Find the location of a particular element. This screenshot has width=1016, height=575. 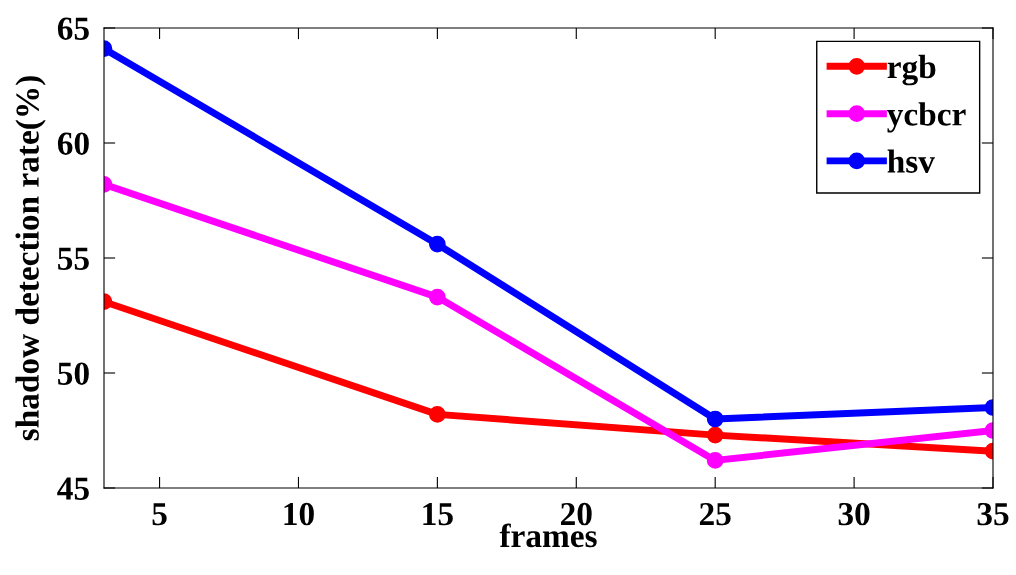

y-axis-title: shadow detection rate(%) is located at coordinates (30, 258).